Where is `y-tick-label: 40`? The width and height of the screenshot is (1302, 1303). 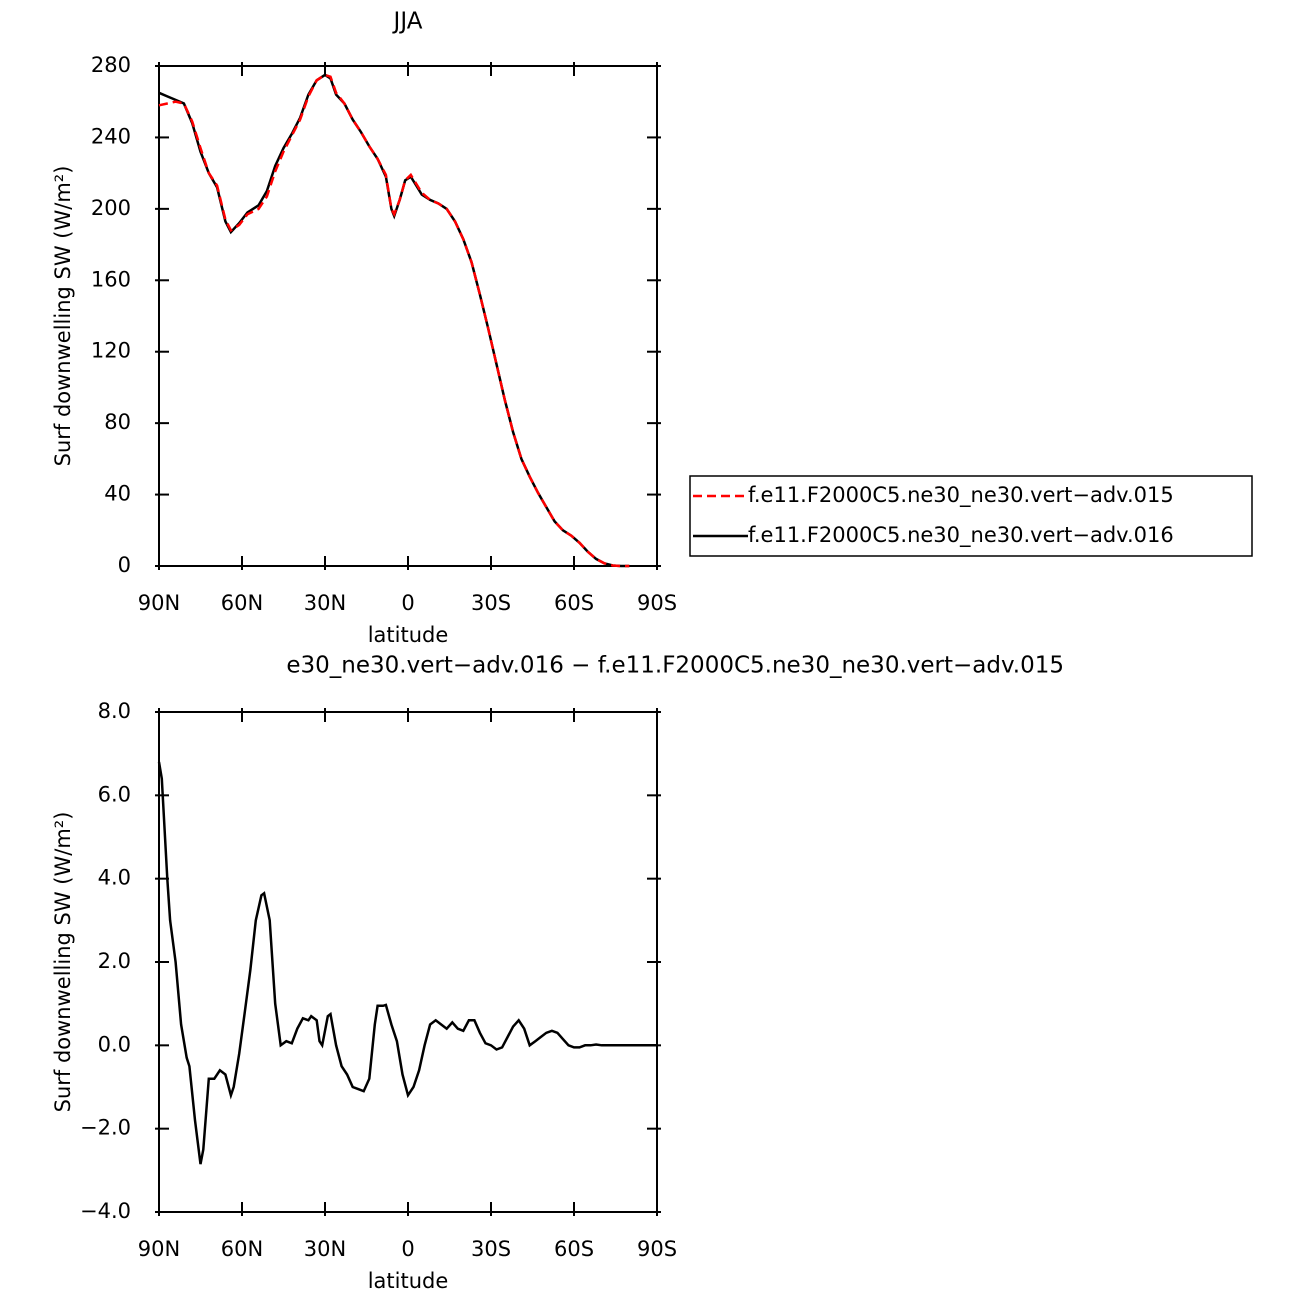
y-tick-label: 40 is located at coordinates (117, 494).